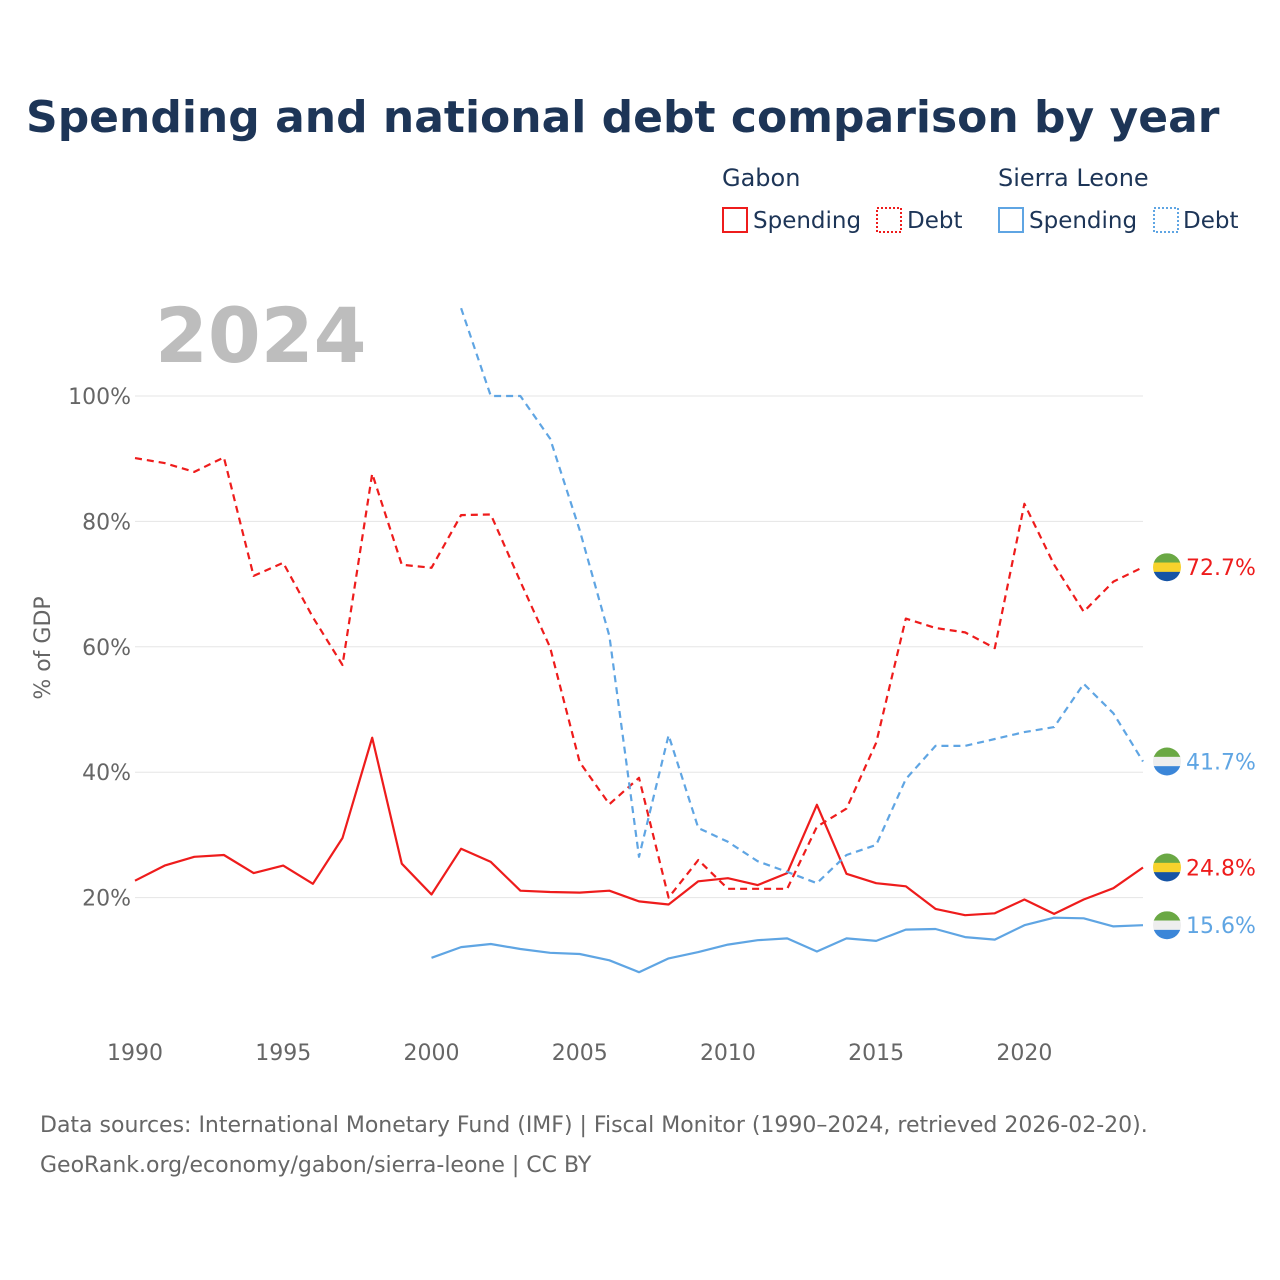 This screenshot has width=1280, height=1280. What do you see at coordinates (261, 335) in the screenshot?
I see `year-badge: 2024` at bounding box center [261, 335].